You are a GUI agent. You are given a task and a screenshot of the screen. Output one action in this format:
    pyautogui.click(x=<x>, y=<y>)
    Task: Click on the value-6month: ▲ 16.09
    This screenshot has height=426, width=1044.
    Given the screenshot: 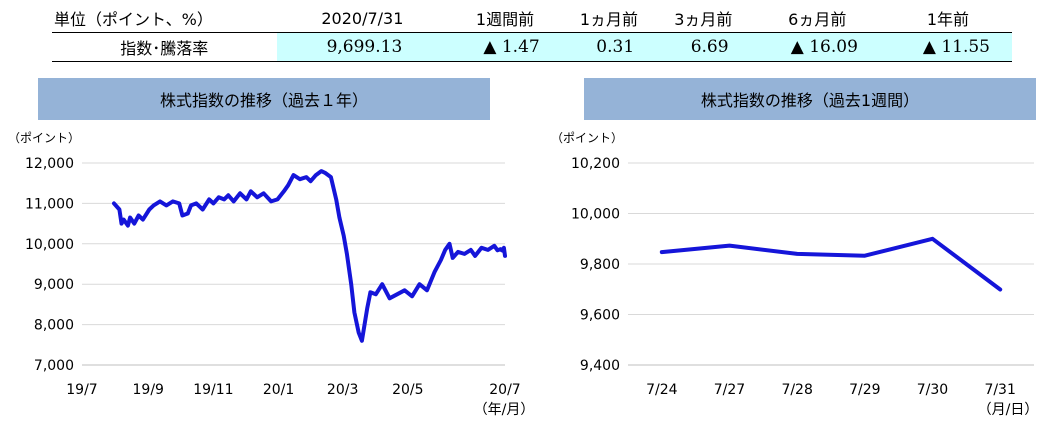 What is the action you would take?
    pyautogui.click(x=817, y=47)
    